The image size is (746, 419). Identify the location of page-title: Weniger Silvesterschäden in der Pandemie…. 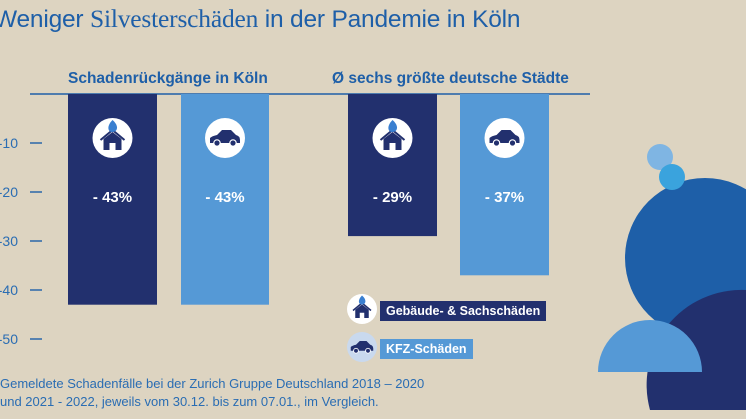
(260, 19).